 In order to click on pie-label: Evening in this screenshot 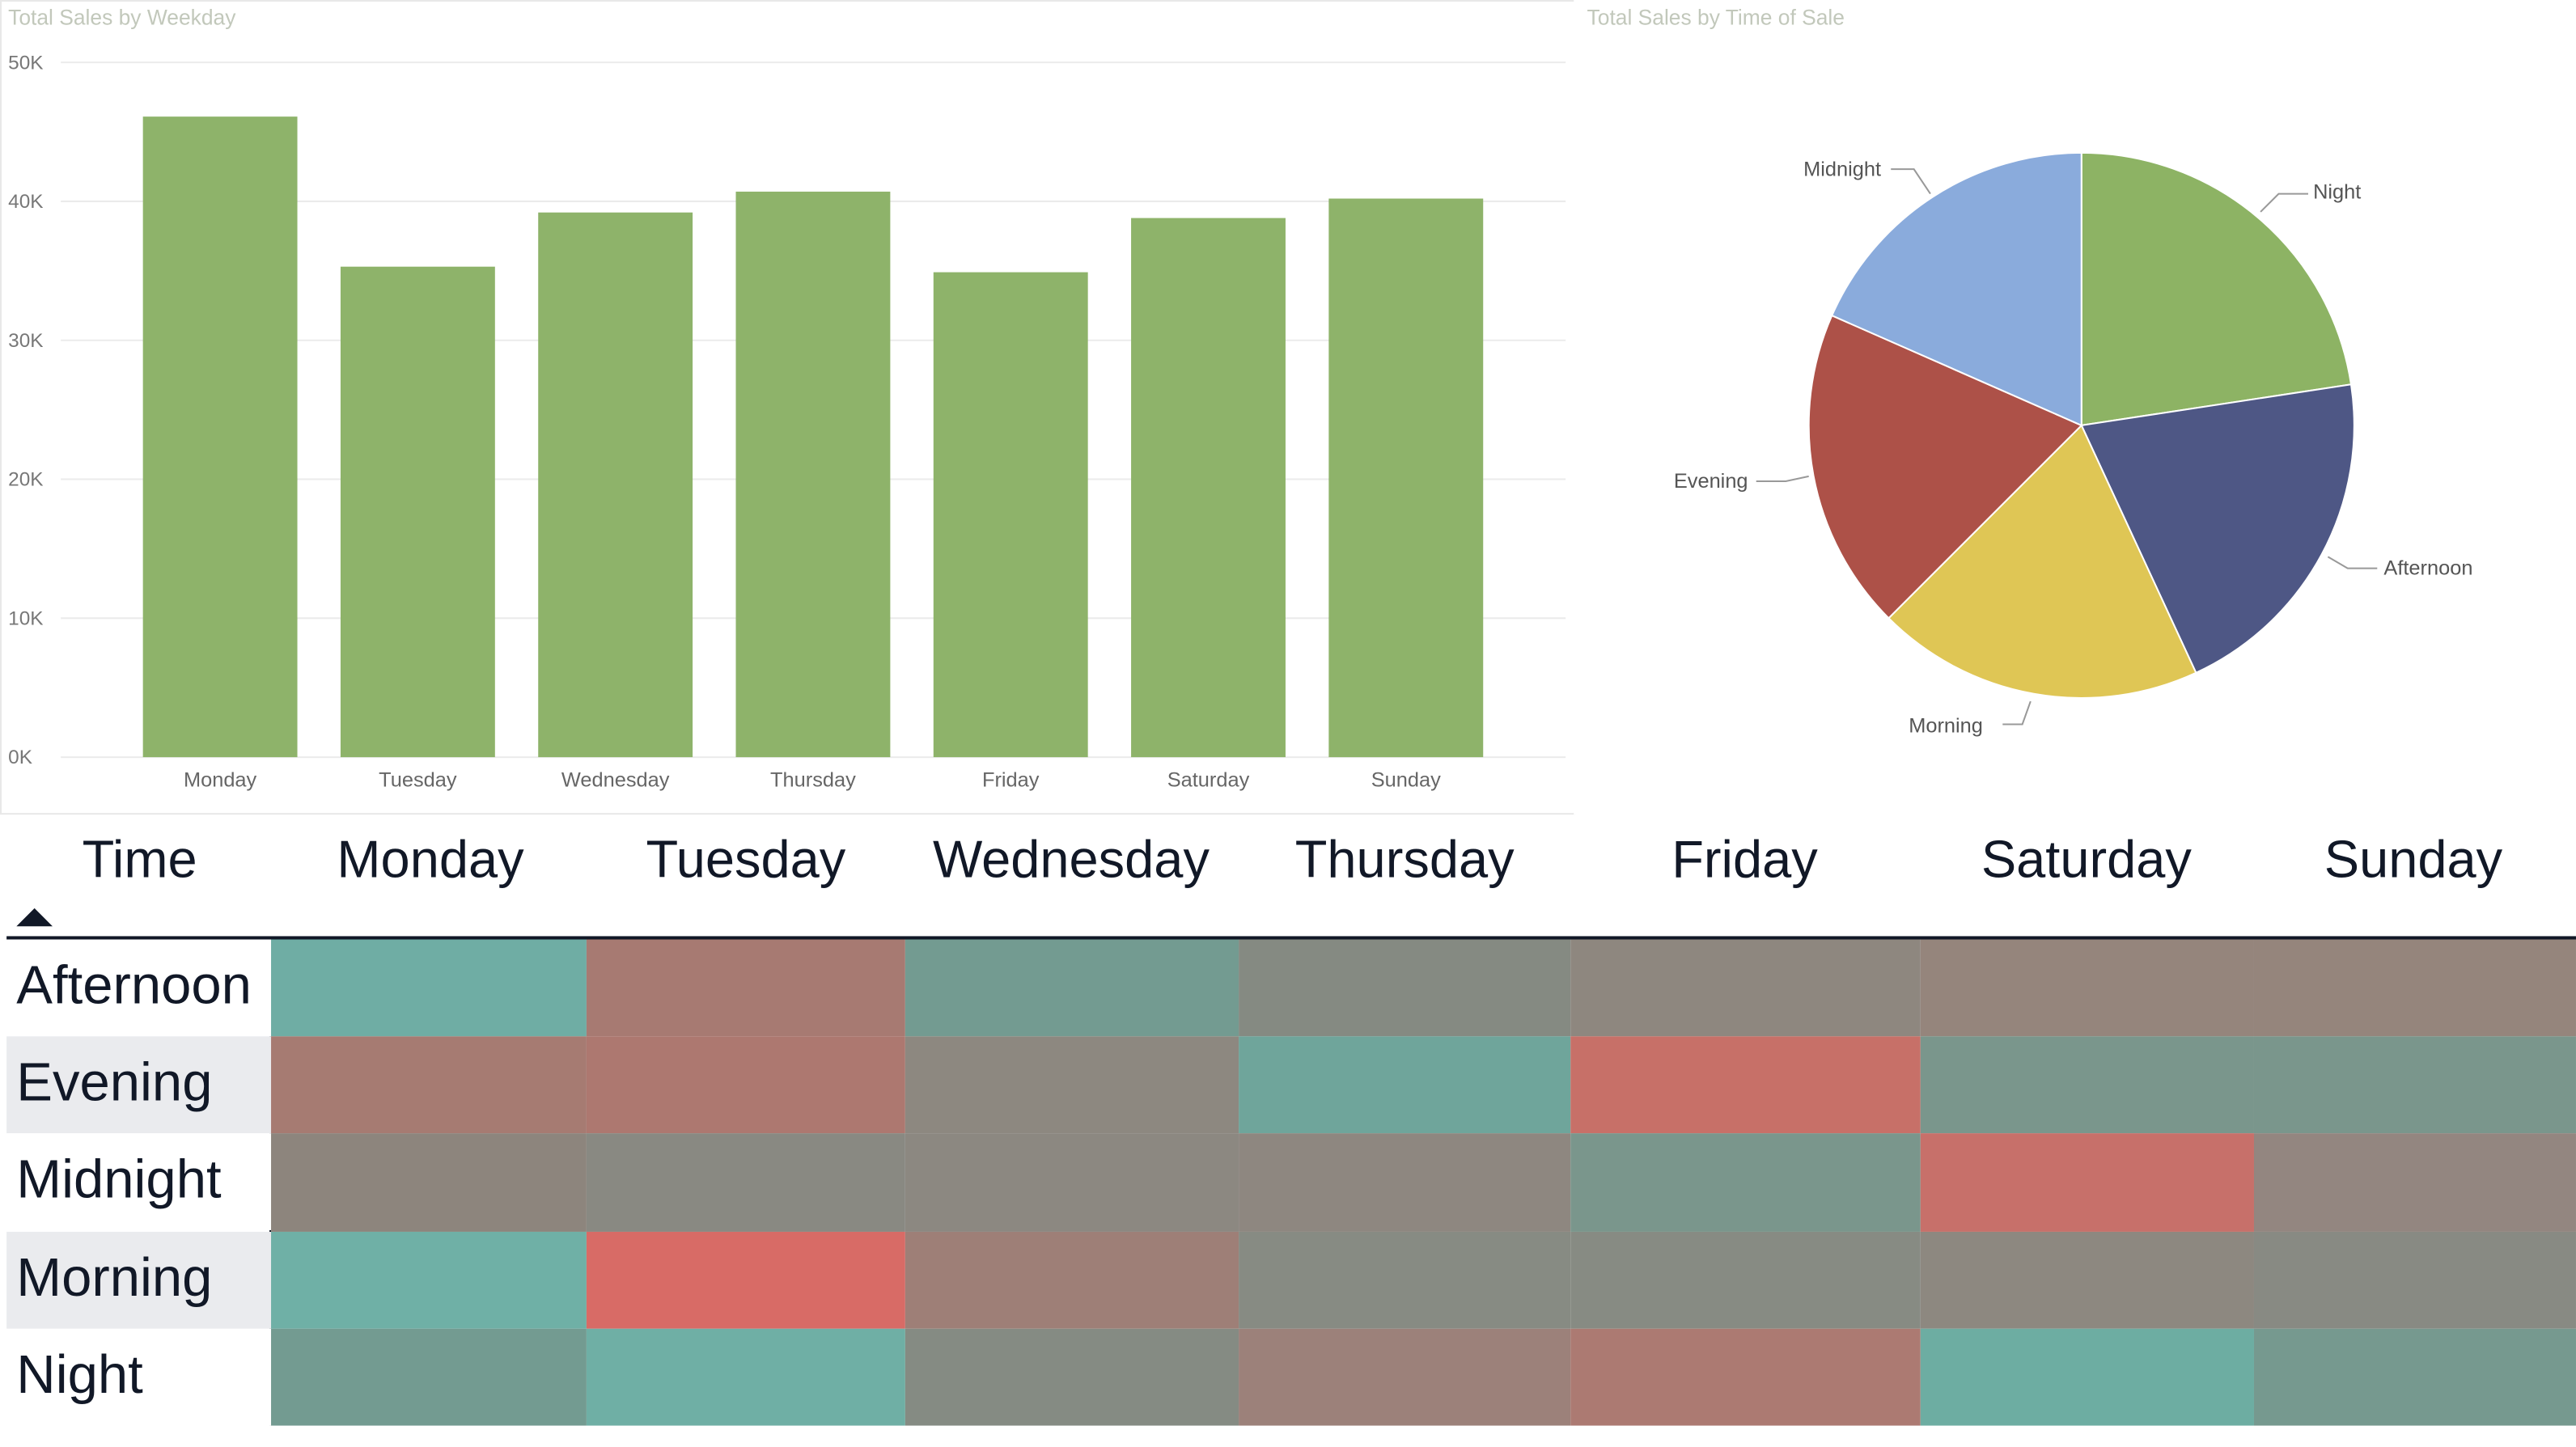, I will do `click(1711, 482)`.